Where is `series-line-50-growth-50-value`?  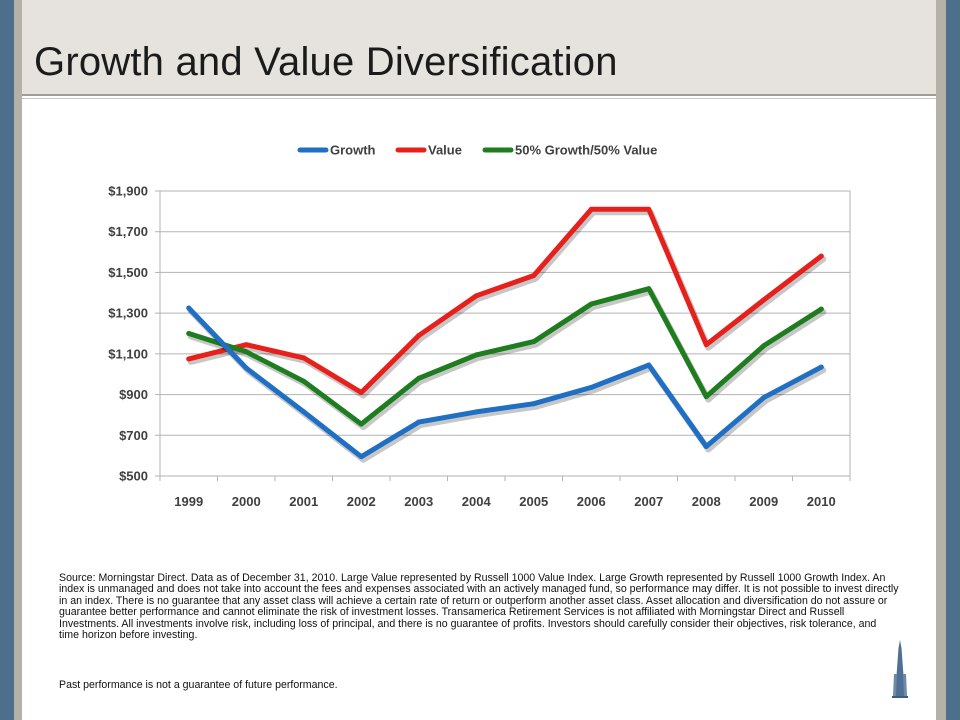 series-line-50-growth-50-value is located at coordinates (505, 356).